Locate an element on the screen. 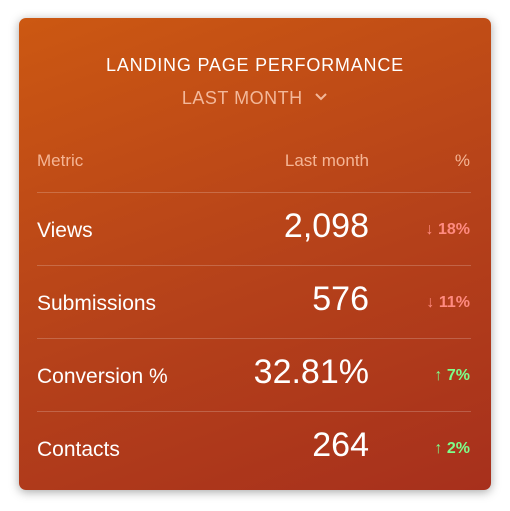 The image size is (510, 511). column-header: % is located at coordinates (462, 160).